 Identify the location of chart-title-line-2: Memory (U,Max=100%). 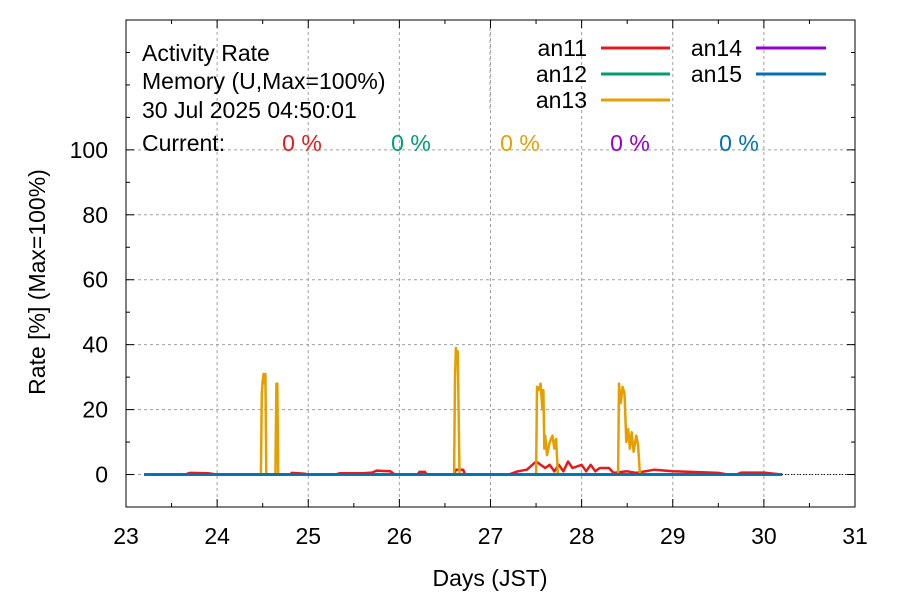
(263, 81).